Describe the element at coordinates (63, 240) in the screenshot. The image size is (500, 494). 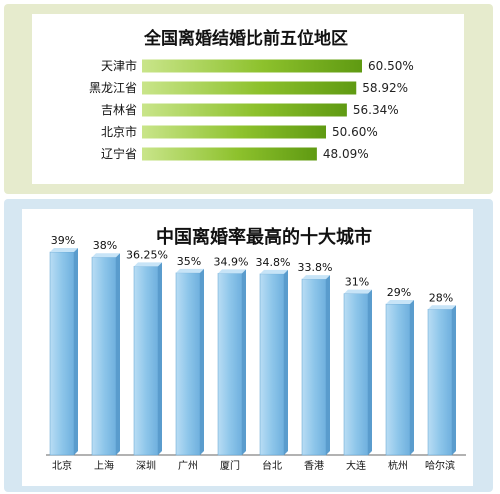
I see `bottom-value-label: 39%` at that location.